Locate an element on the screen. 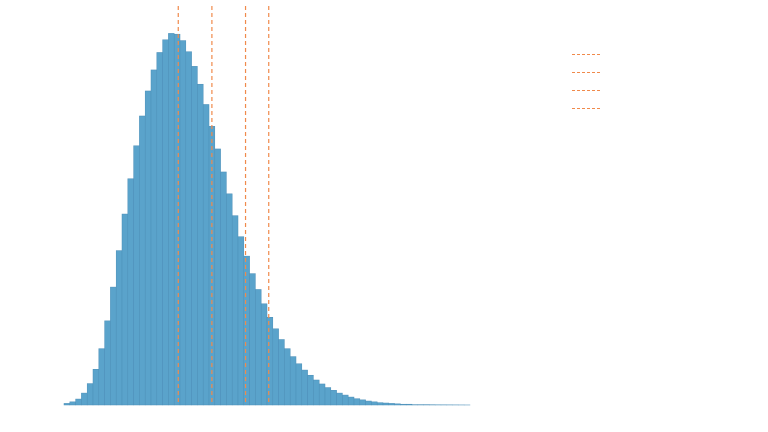 Image resolution: width=768 pixels, height=432 pixels. legend is located at coordinates (651, 82).